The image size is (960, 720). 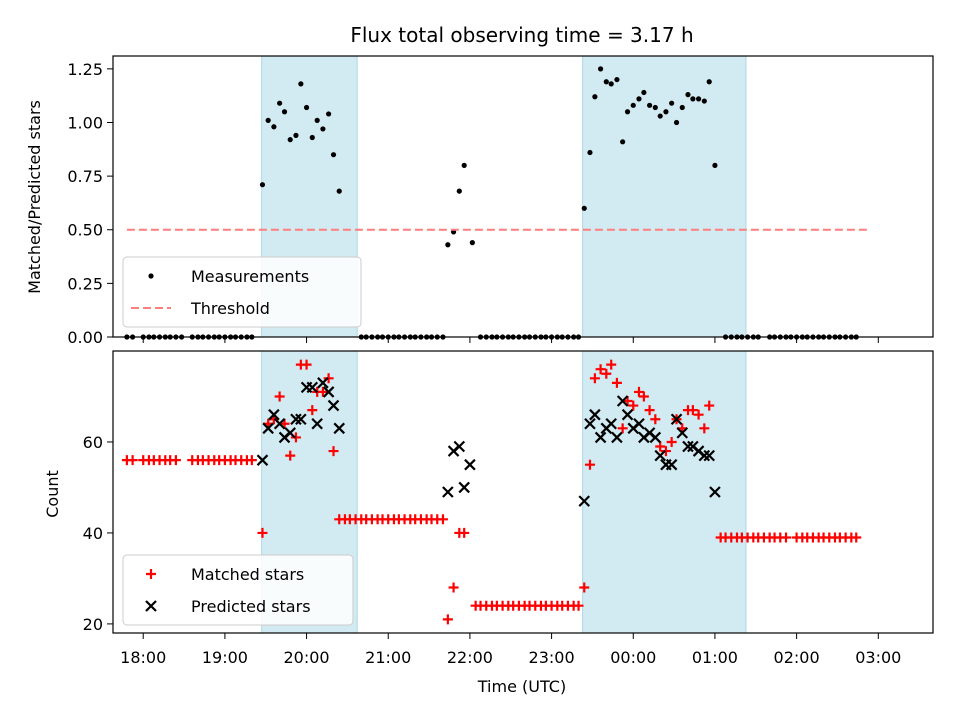 I want to click on x-axis-label: Time (UTC), so click(x=521, y=686).